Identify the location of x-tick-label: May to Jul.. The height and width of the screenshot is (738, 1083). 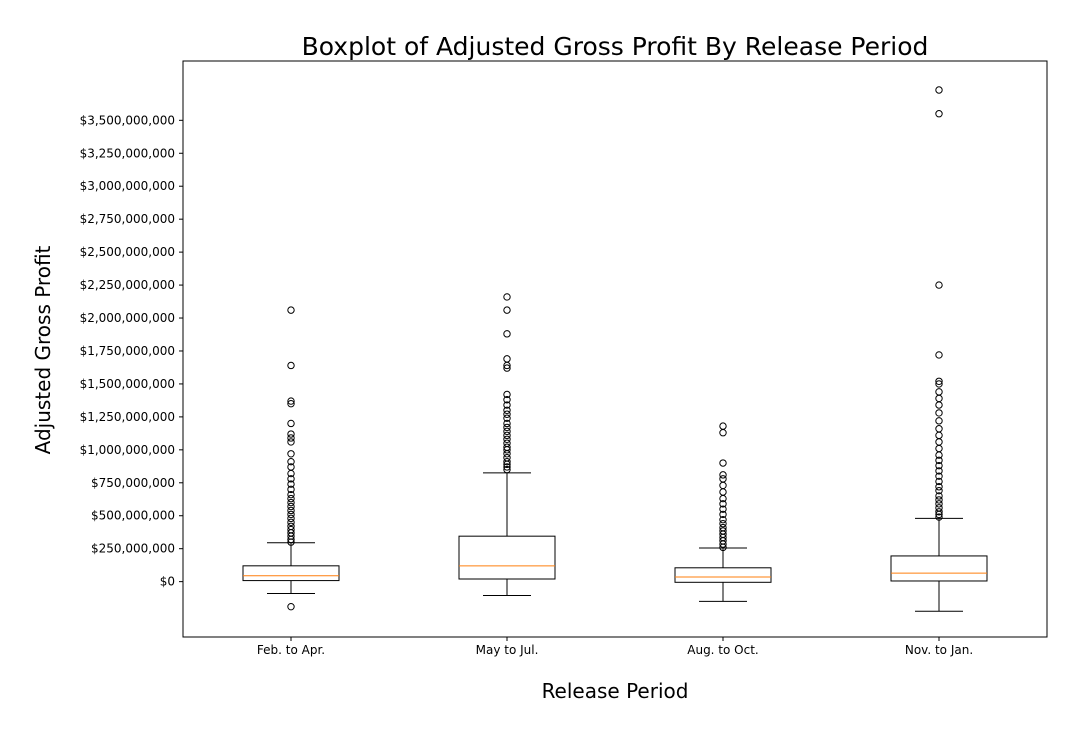
(507, 650).